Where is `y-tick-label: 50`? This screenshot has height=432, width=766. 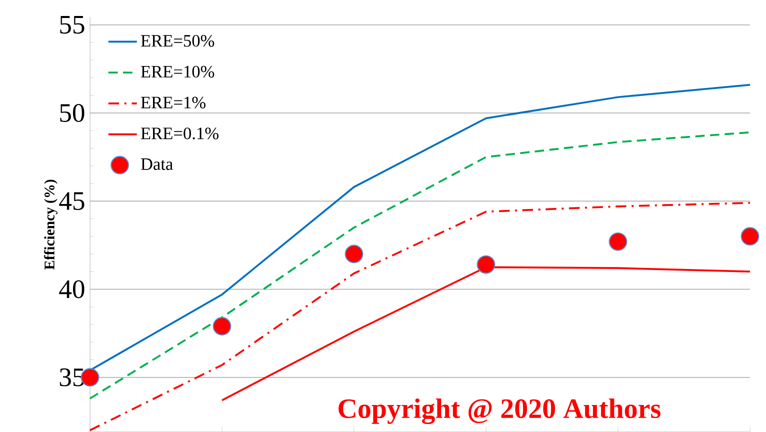
y-tick-label: 50 is located at coordinates (72, 113).